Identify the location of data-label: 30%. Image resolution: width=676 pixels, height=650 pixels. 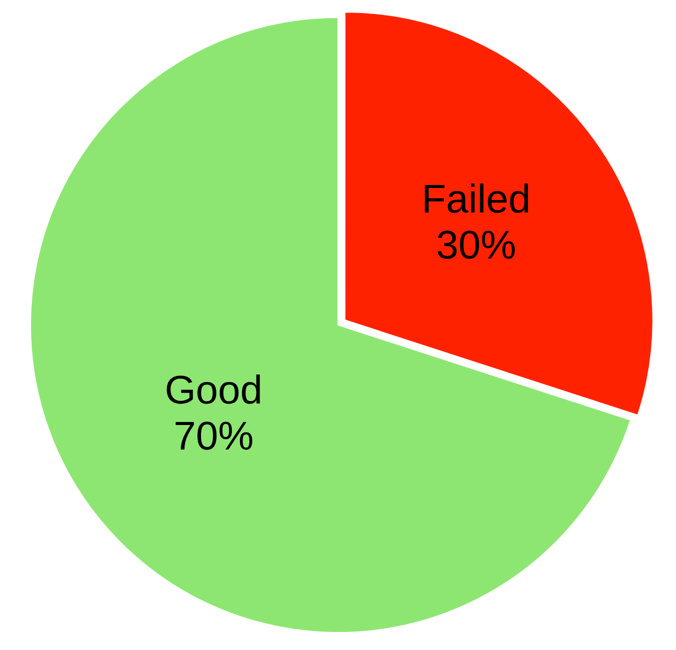
(476, 246).